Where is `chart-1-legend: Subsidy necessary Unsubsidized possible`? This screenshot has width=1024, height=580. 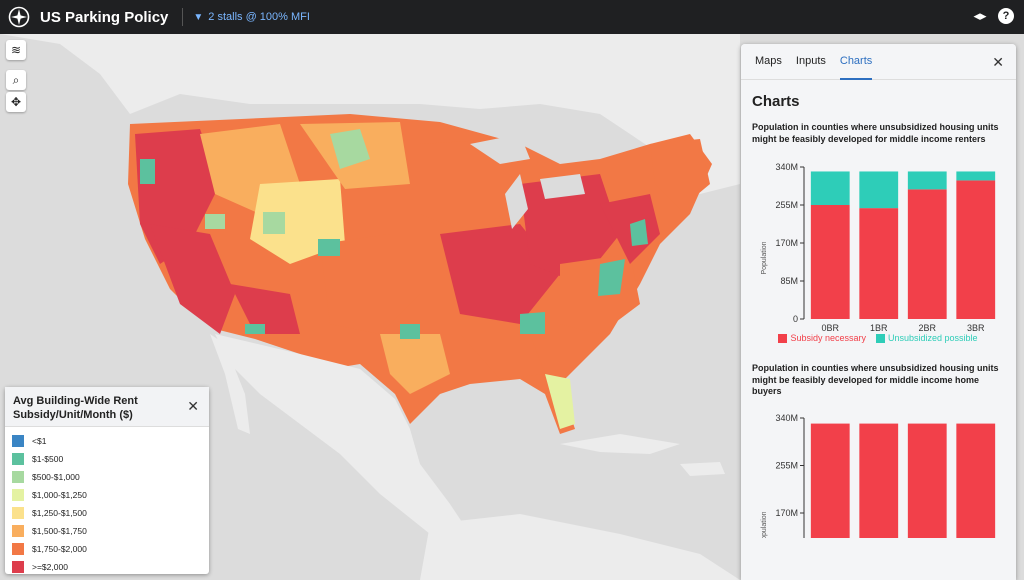 chart-1-legend: Subsidy necessary Unsubsidized possible is located at coordinates (878, 338).